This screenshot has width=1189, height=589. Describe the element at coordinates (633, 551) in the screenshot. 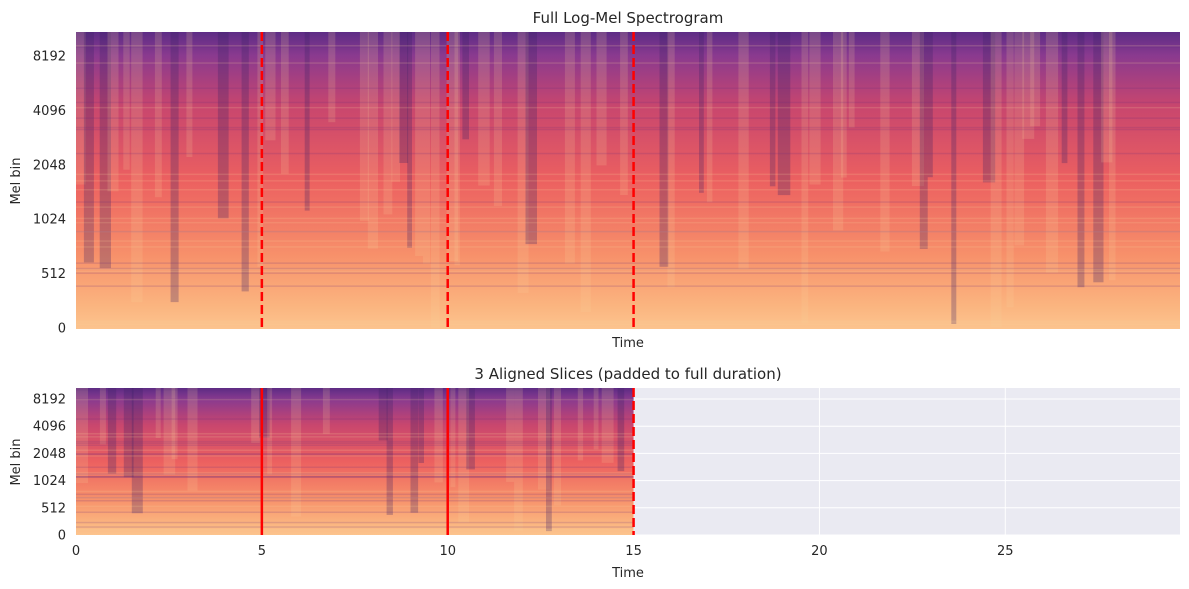

I see `x-tick-label: 15` at that location.